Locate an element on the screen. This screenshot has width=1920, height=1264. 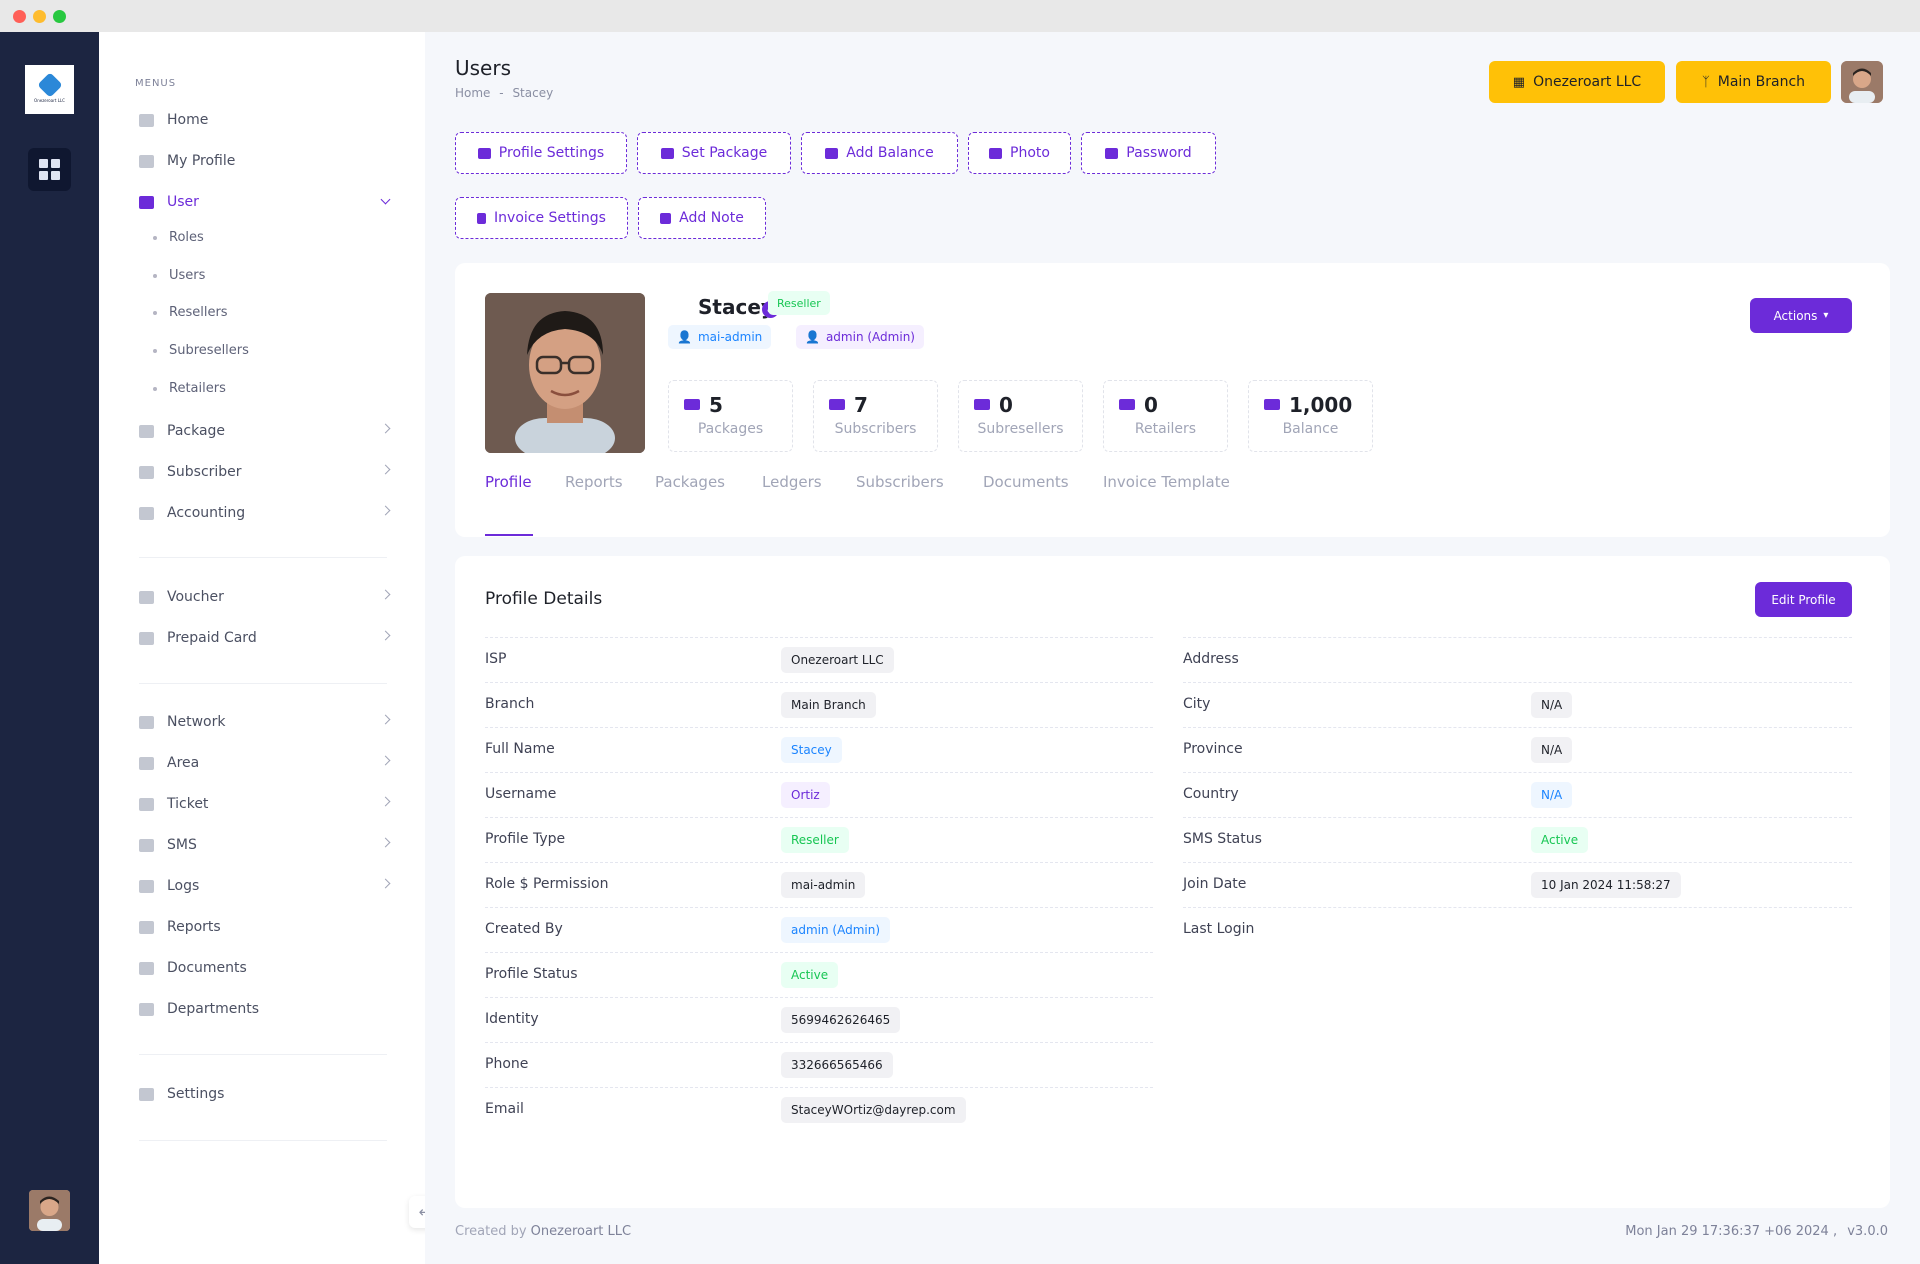
grid-icon is located at coordinates (43, 163).